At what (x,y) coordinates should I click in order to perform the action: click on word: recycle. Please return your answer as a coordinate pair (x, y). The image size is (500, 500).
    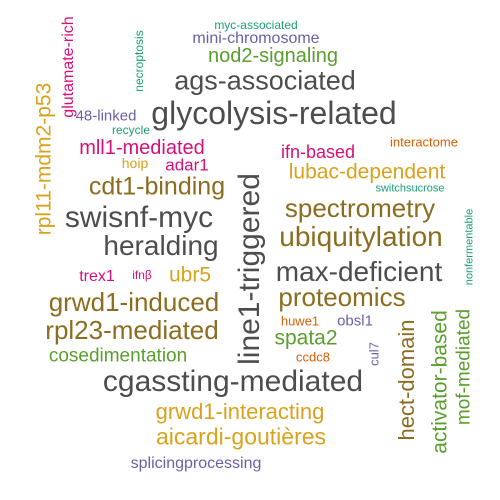
    Looking at the image, I should click on (131, 130).